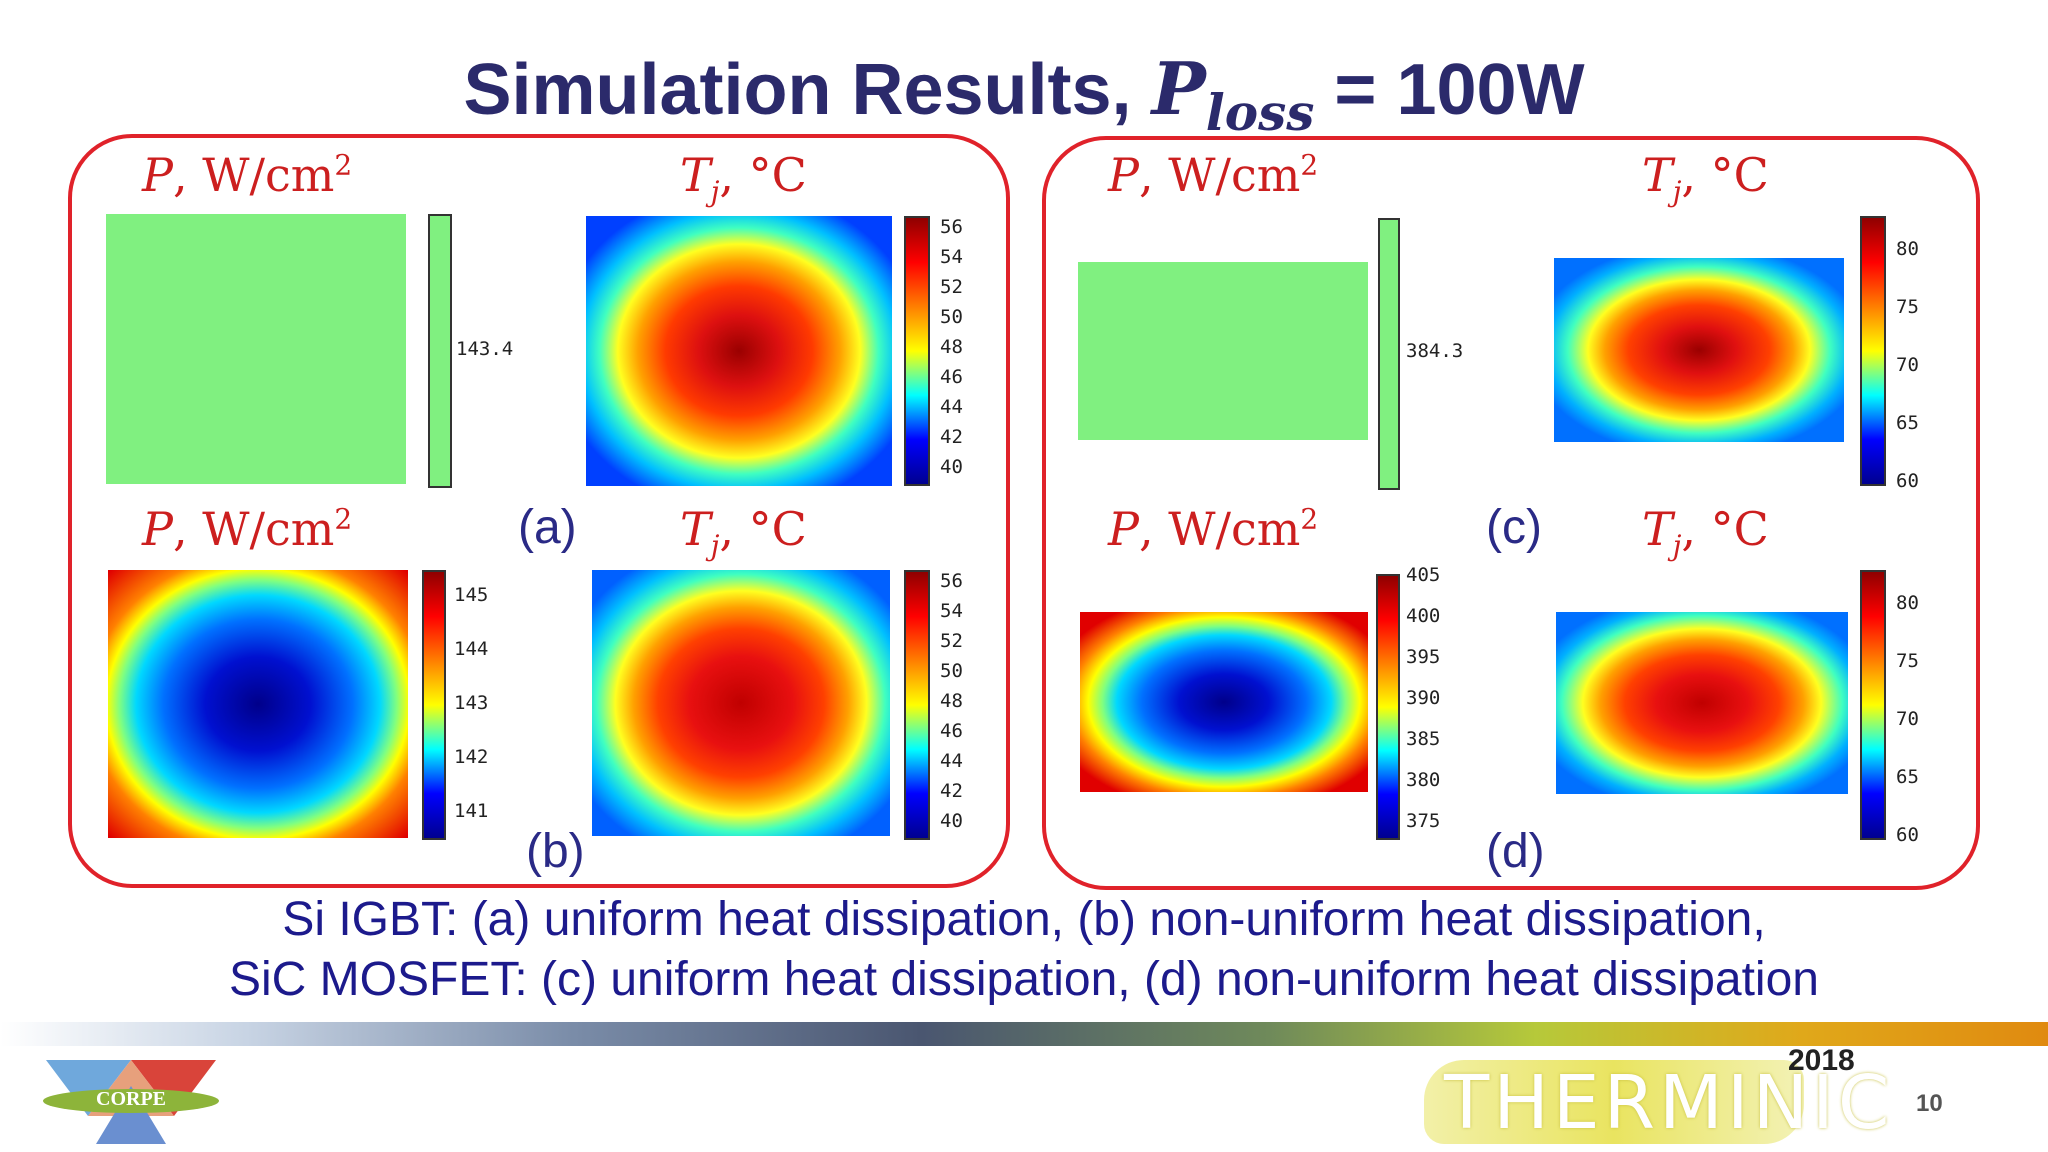 This screenshot has height=1152, width=2048. What do you see at coordinates (743, 178) in the screenshot?
I see `label-temp-a: Tj, °C` at bounding box center [743, 178].